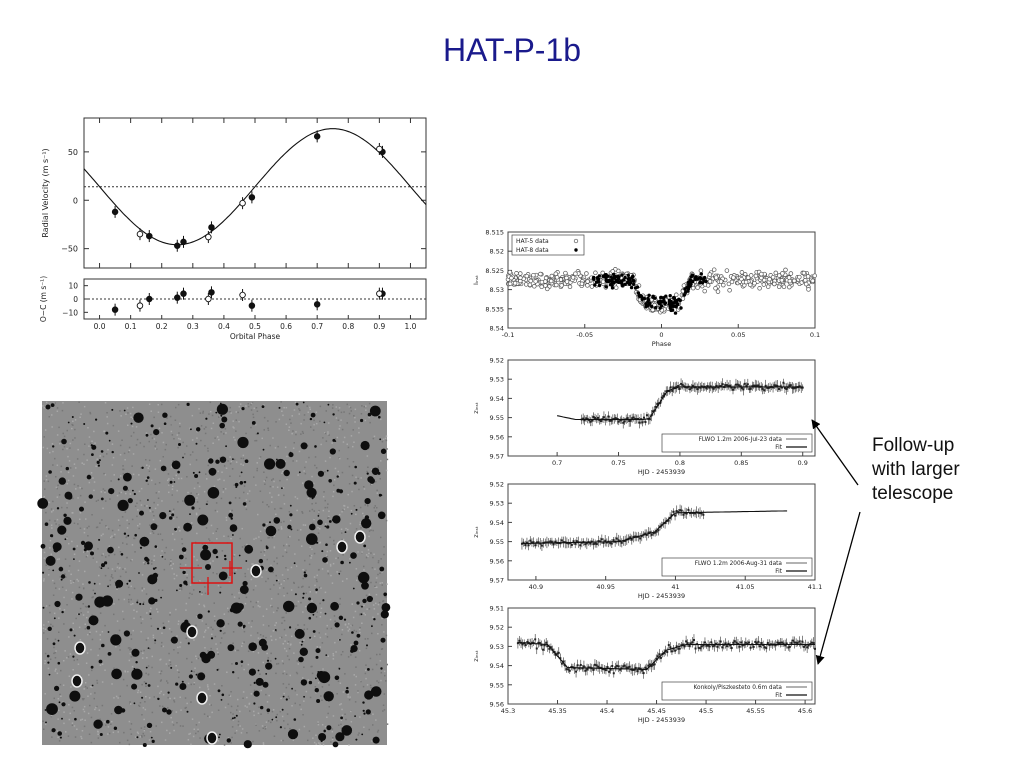 The width and height of the screenshot is (1024, 768). What do you see at coordinates (476, 656) in the screenshot?
I see `y-axis-label: zᵢₙₛₜ` at bounding box center [476, 656].